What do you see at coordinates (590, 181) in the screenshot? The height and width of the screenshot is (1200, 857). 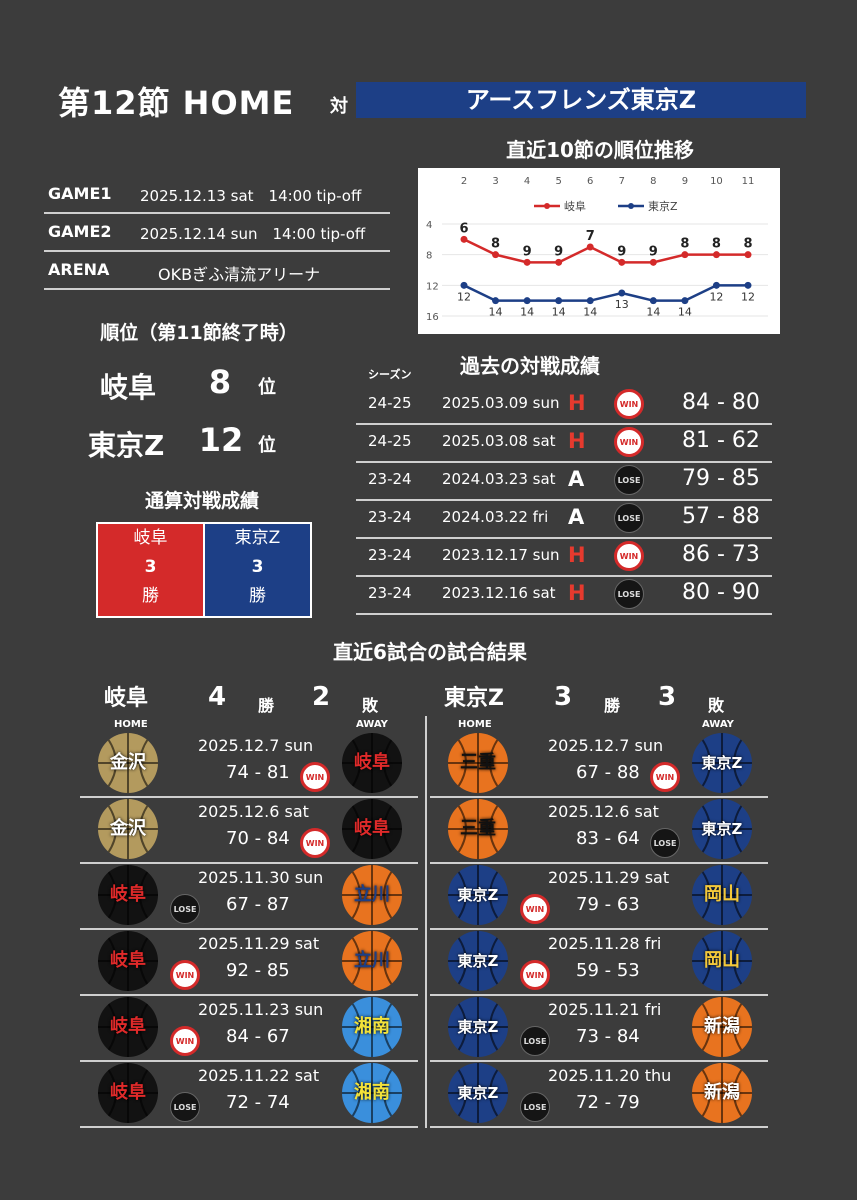 I see `x-tick-label: 6` at bounding box center [590, 181].